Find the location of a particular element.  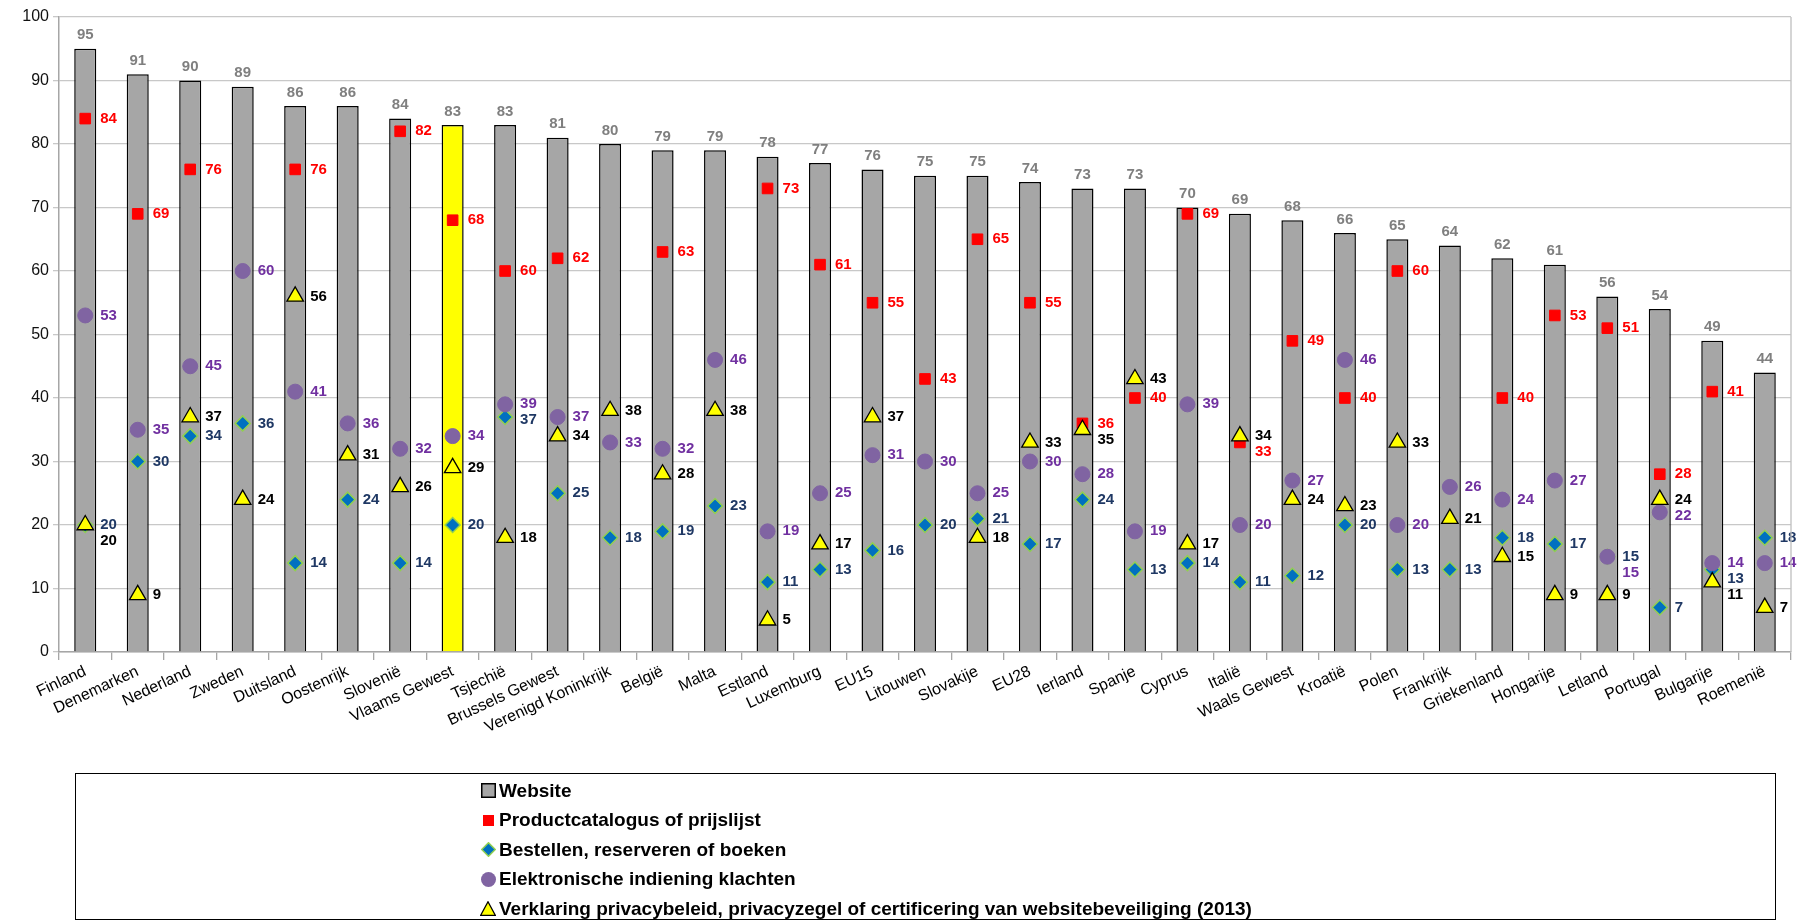

data-label: 5 is located at coordinates (786, 619).